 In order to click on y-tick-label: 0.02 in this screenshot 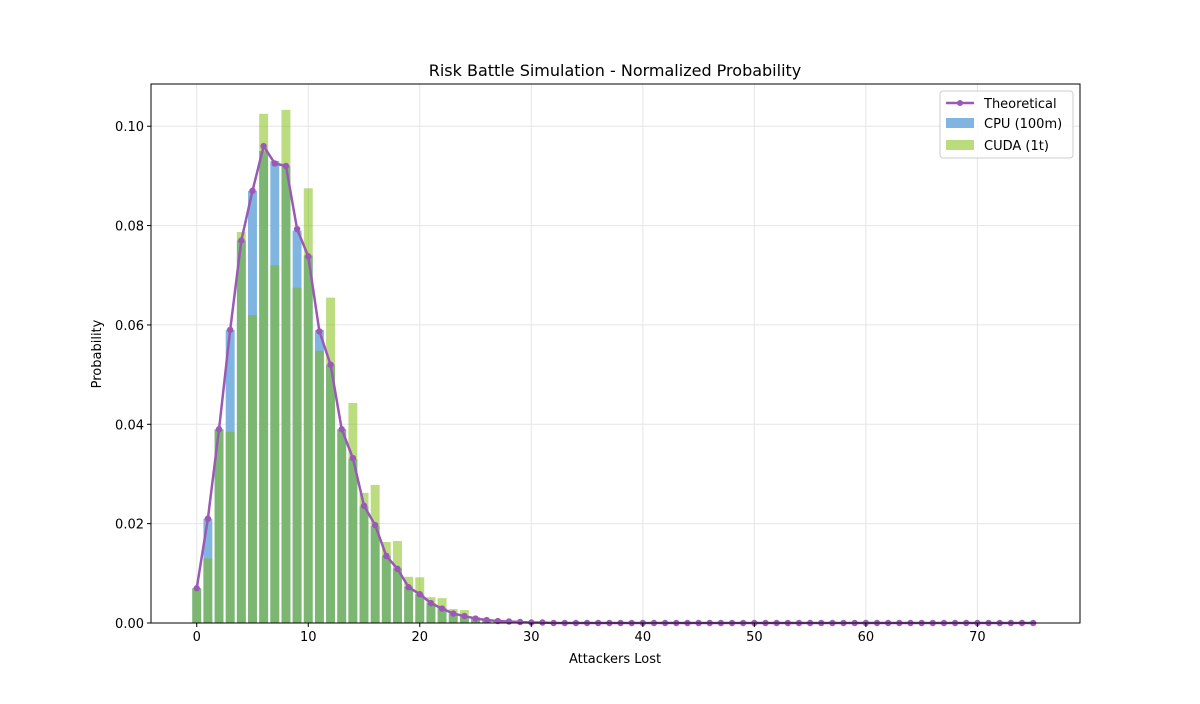, I will do `click(129, 525)`.